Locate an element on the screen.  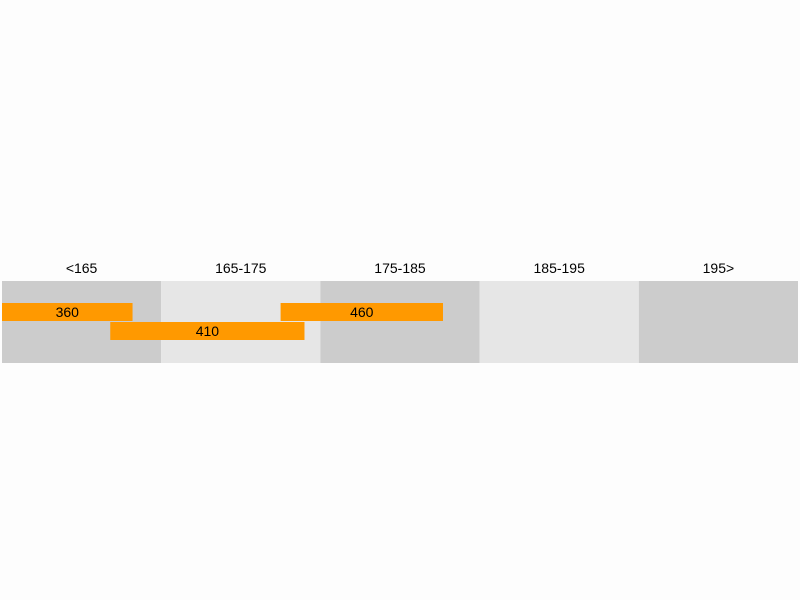
bar-value-label: 360 is located at coordinates (68, 312).